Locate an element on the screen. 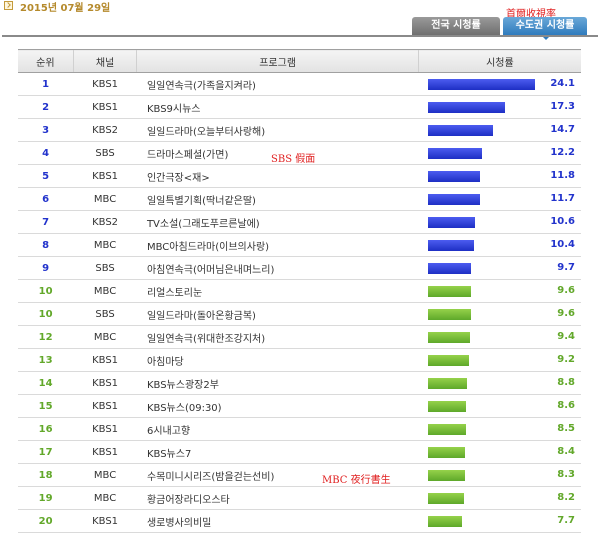 The image size is (600, 537). table-row: 12 MBC 일일연속극(위대한조강지처) 9.4 is located at coordinates (299, 337).